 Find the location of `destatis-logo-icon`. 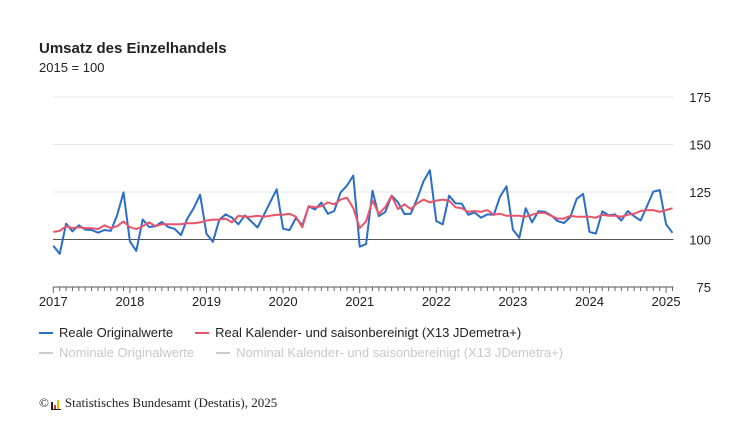

destatis-logo-icon is located at coordinates (55, 404).